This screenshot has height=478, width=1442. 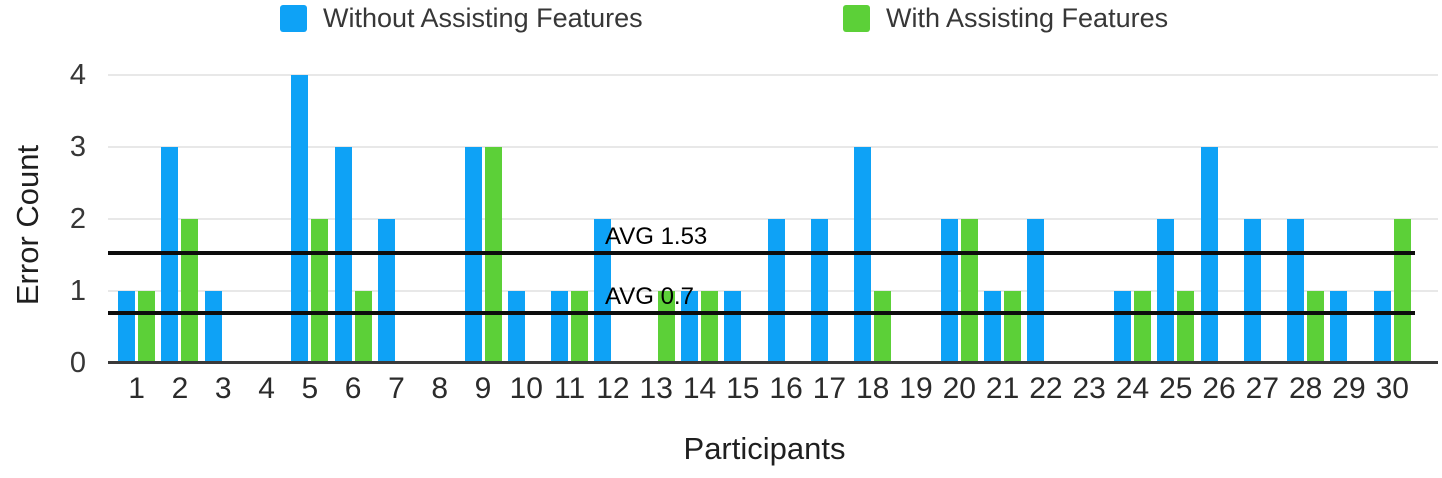 What do you see at coordinates (77, 147) in the screenshot?
I see `y-tick-3: 3` at bounding box center [77, 147].